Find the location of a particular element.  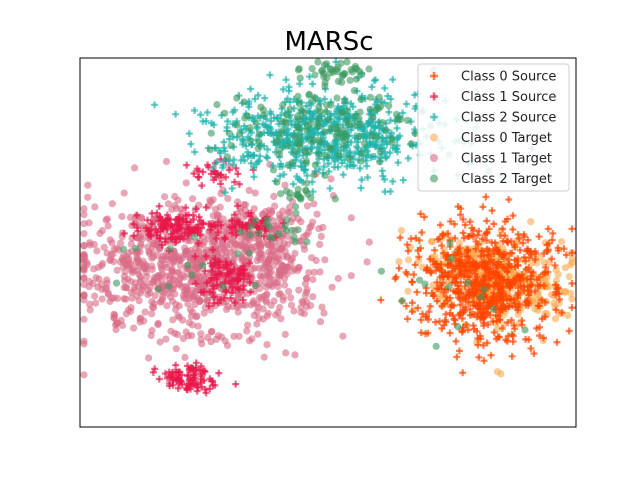

legend-label-class-2-source: Class 2 Source is located at coordinates (508, 118).